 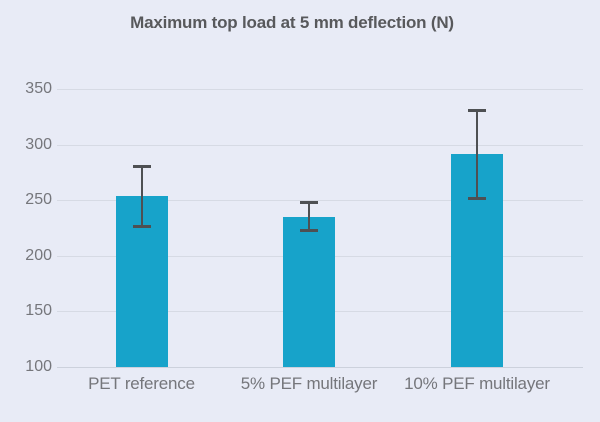 I want to click on chart-title: Maximum top load at 5 mm deflection (N), so click(x=292, y=22).